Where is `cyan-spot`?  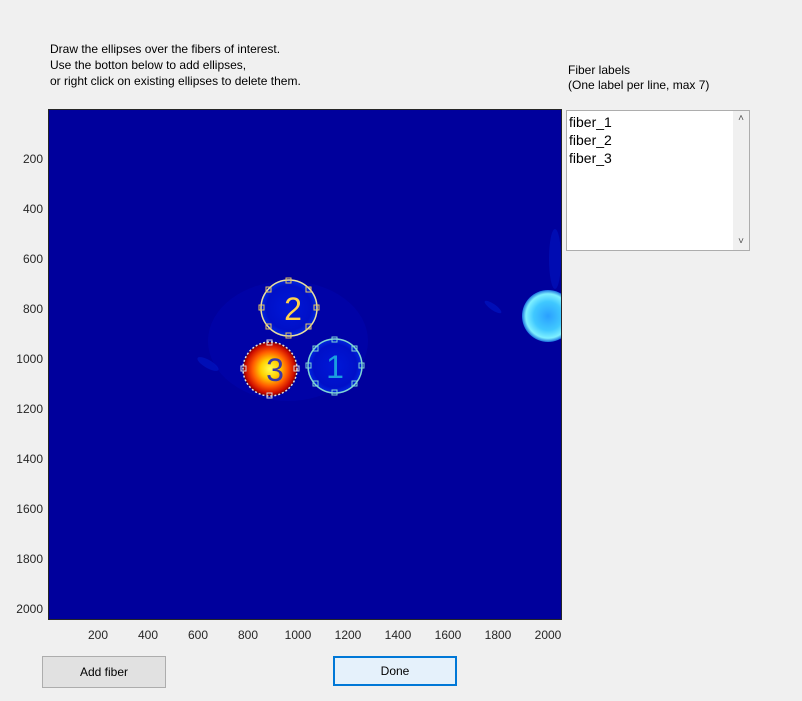
cyan-spot is located at coordinates (541, 316).